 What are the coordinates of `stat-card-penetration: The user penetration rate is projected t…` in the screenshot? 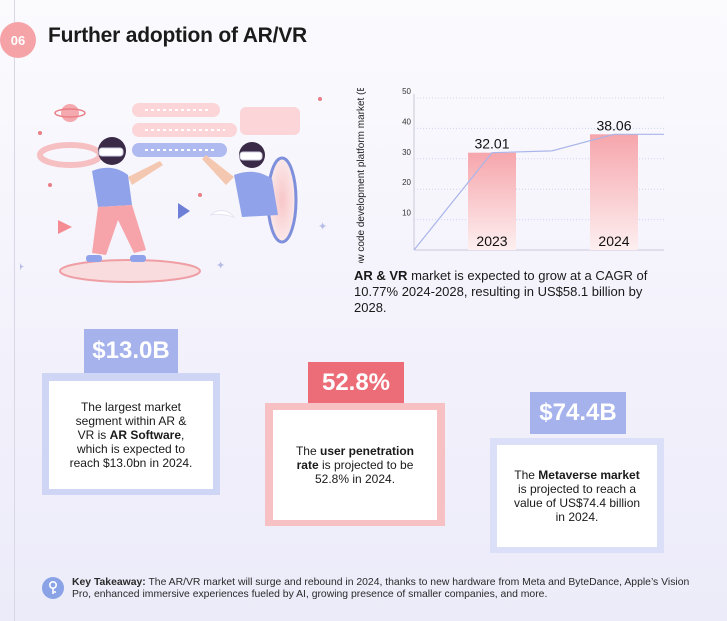 It's located at (355, 465).